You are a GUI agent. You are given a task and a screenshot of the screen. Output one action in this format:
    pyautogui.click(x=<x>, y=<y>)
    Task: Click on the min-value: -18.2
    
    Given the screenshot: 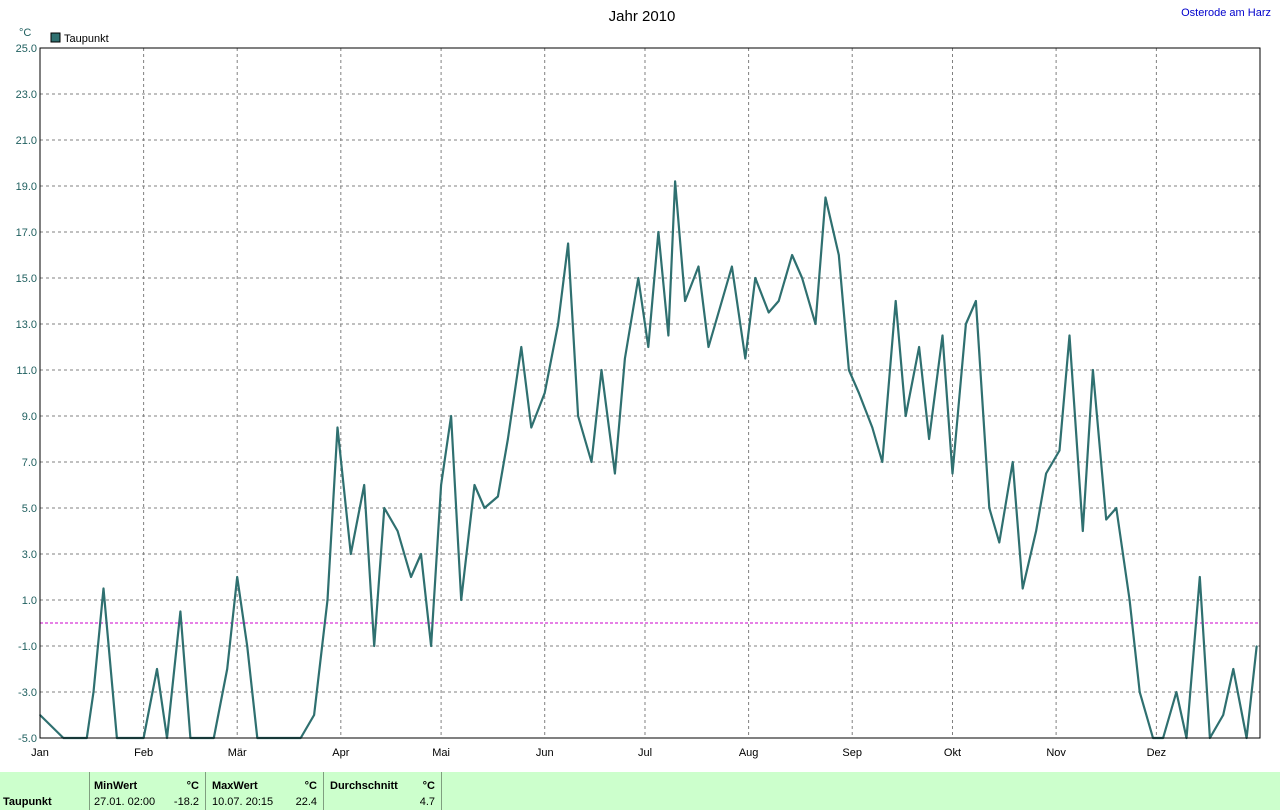 What is the action you would take?
    pyautogui.click(x=186, y=802)
    